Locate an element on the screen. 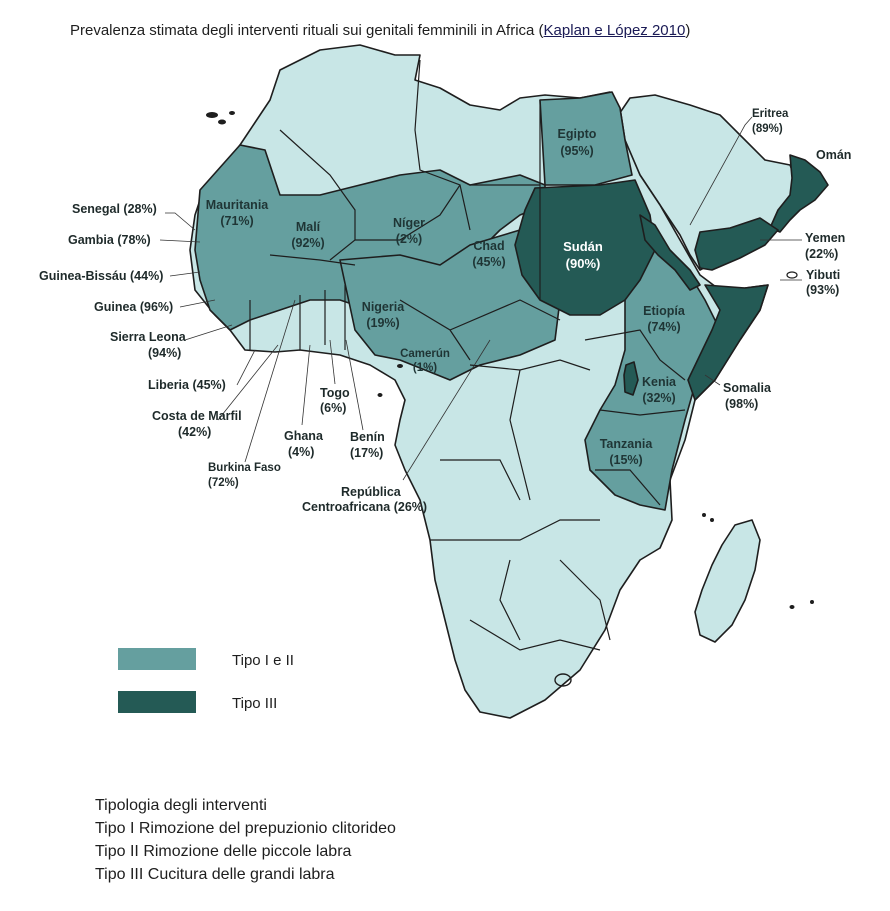  oman-region is located at coordinates (799, 193).